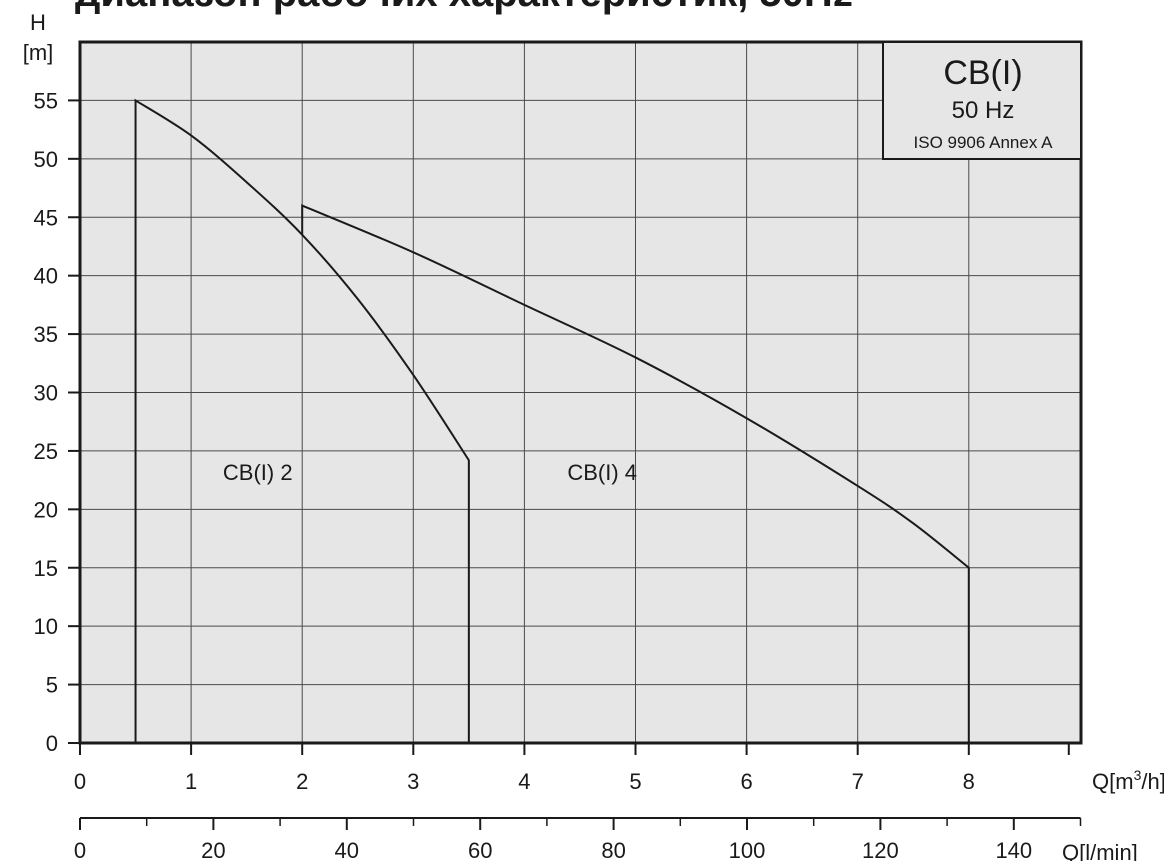  Describe the element at coordinates (347, 849) in the screenshot. I see `secondary-tick-label: 40` at that location.